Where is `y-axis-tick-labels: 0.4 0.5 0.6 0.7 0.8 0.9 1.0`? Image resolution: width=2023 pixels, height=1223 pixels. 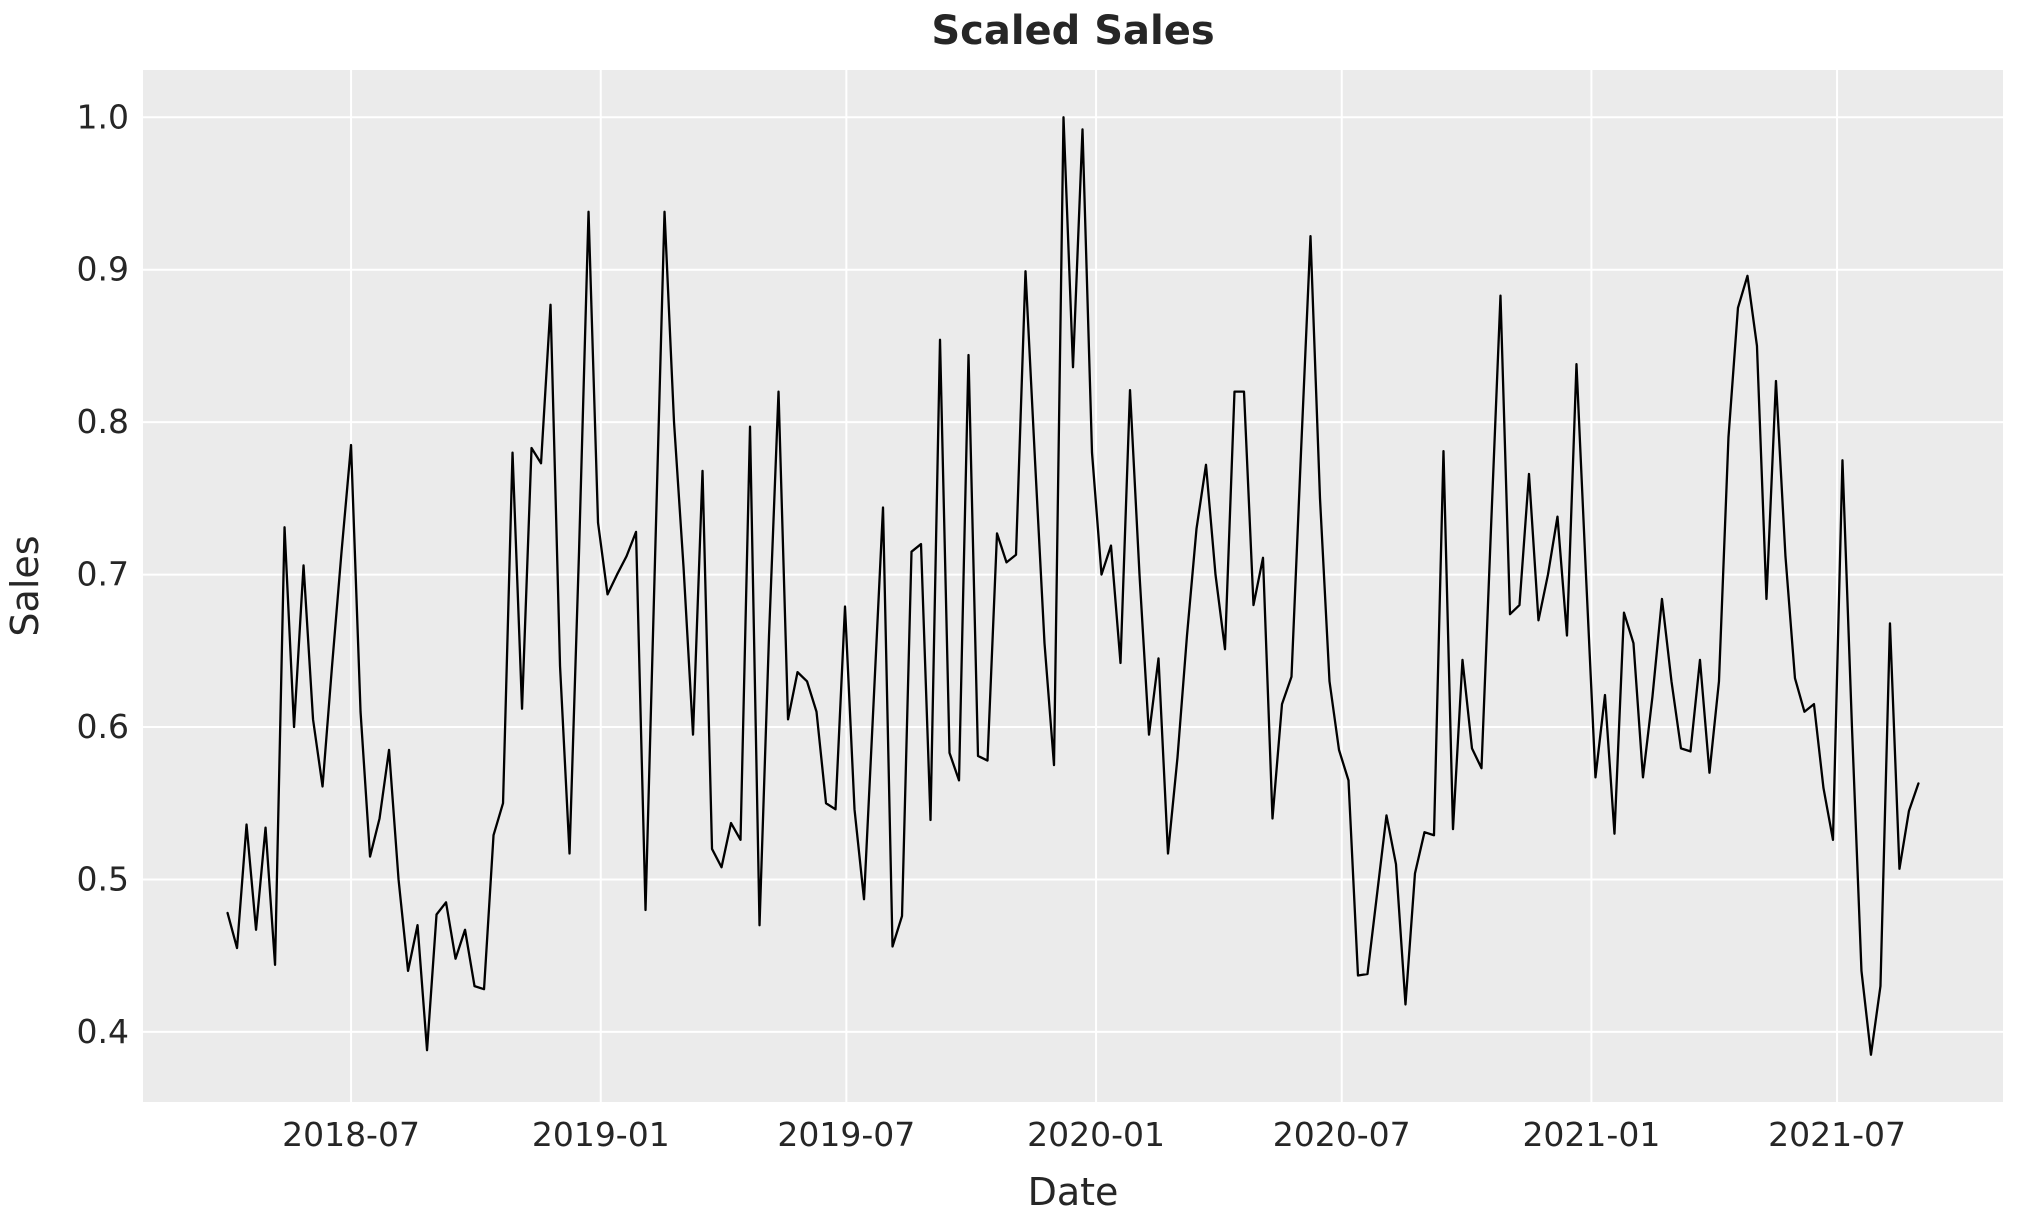
y-axis-tick-labels: 0.4 0.5 0.6 0.7 0.8 0.9 1.0 is located at coordinates (103, 574).